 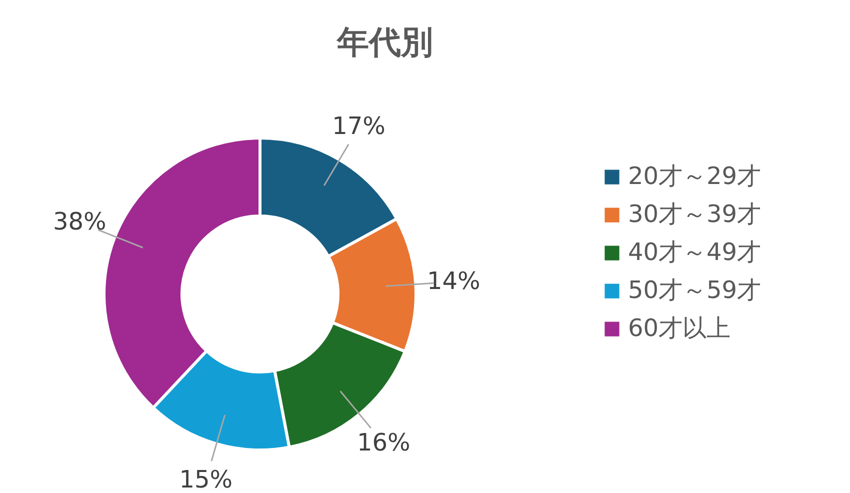 I want to click on data-label: 17%, so click(x=359, y=126).